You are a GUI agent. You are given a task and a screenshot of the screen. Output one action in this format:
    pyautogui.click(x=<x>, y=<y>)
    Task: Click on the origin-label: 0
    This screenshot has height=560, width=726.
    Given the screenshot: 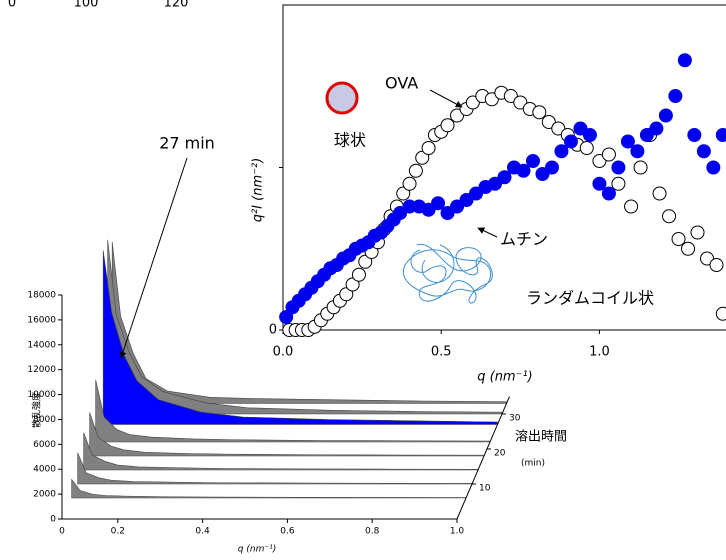 What is the action you would take?
    pyautogui.click(x=62, y=532)
    